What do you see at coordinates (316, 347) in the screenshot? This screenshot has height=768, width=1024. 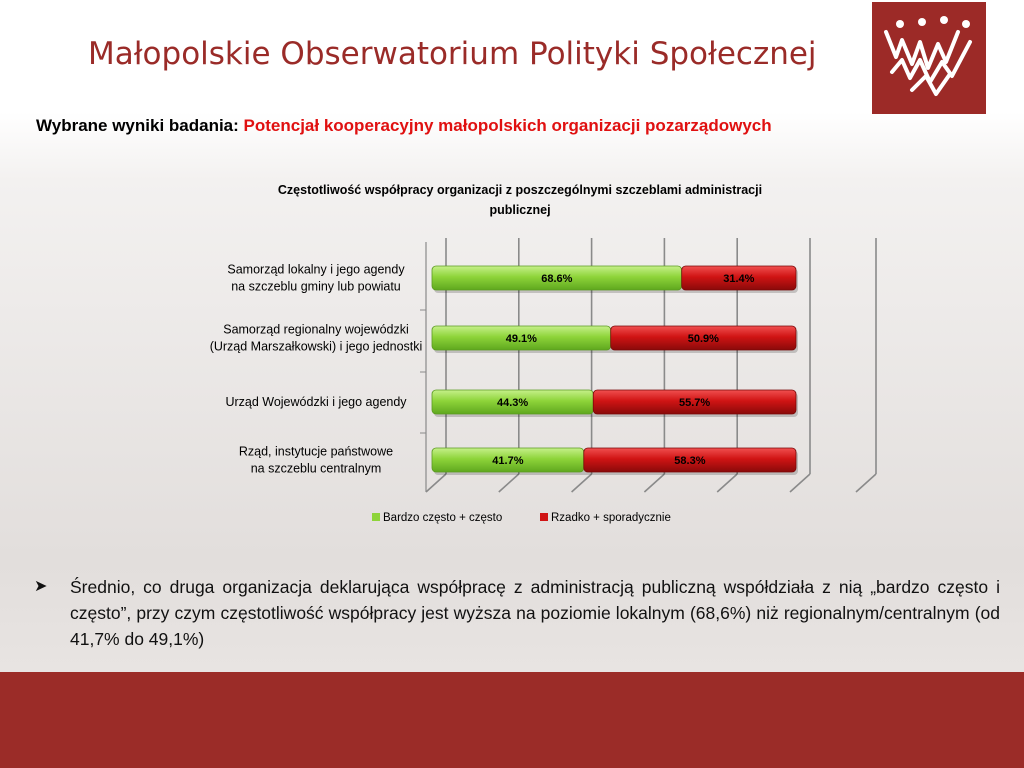 I see `category-label: (Urząd Marszałkowski) i jego jednostki` at bounding box center [316, 347].